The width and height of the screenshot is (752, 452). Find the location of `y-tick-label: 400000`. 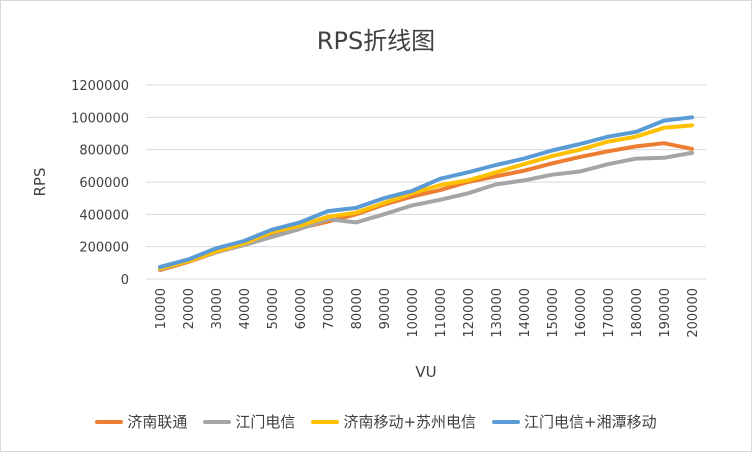

y-tick-label: 400000 is located at coordinates (104, 215).